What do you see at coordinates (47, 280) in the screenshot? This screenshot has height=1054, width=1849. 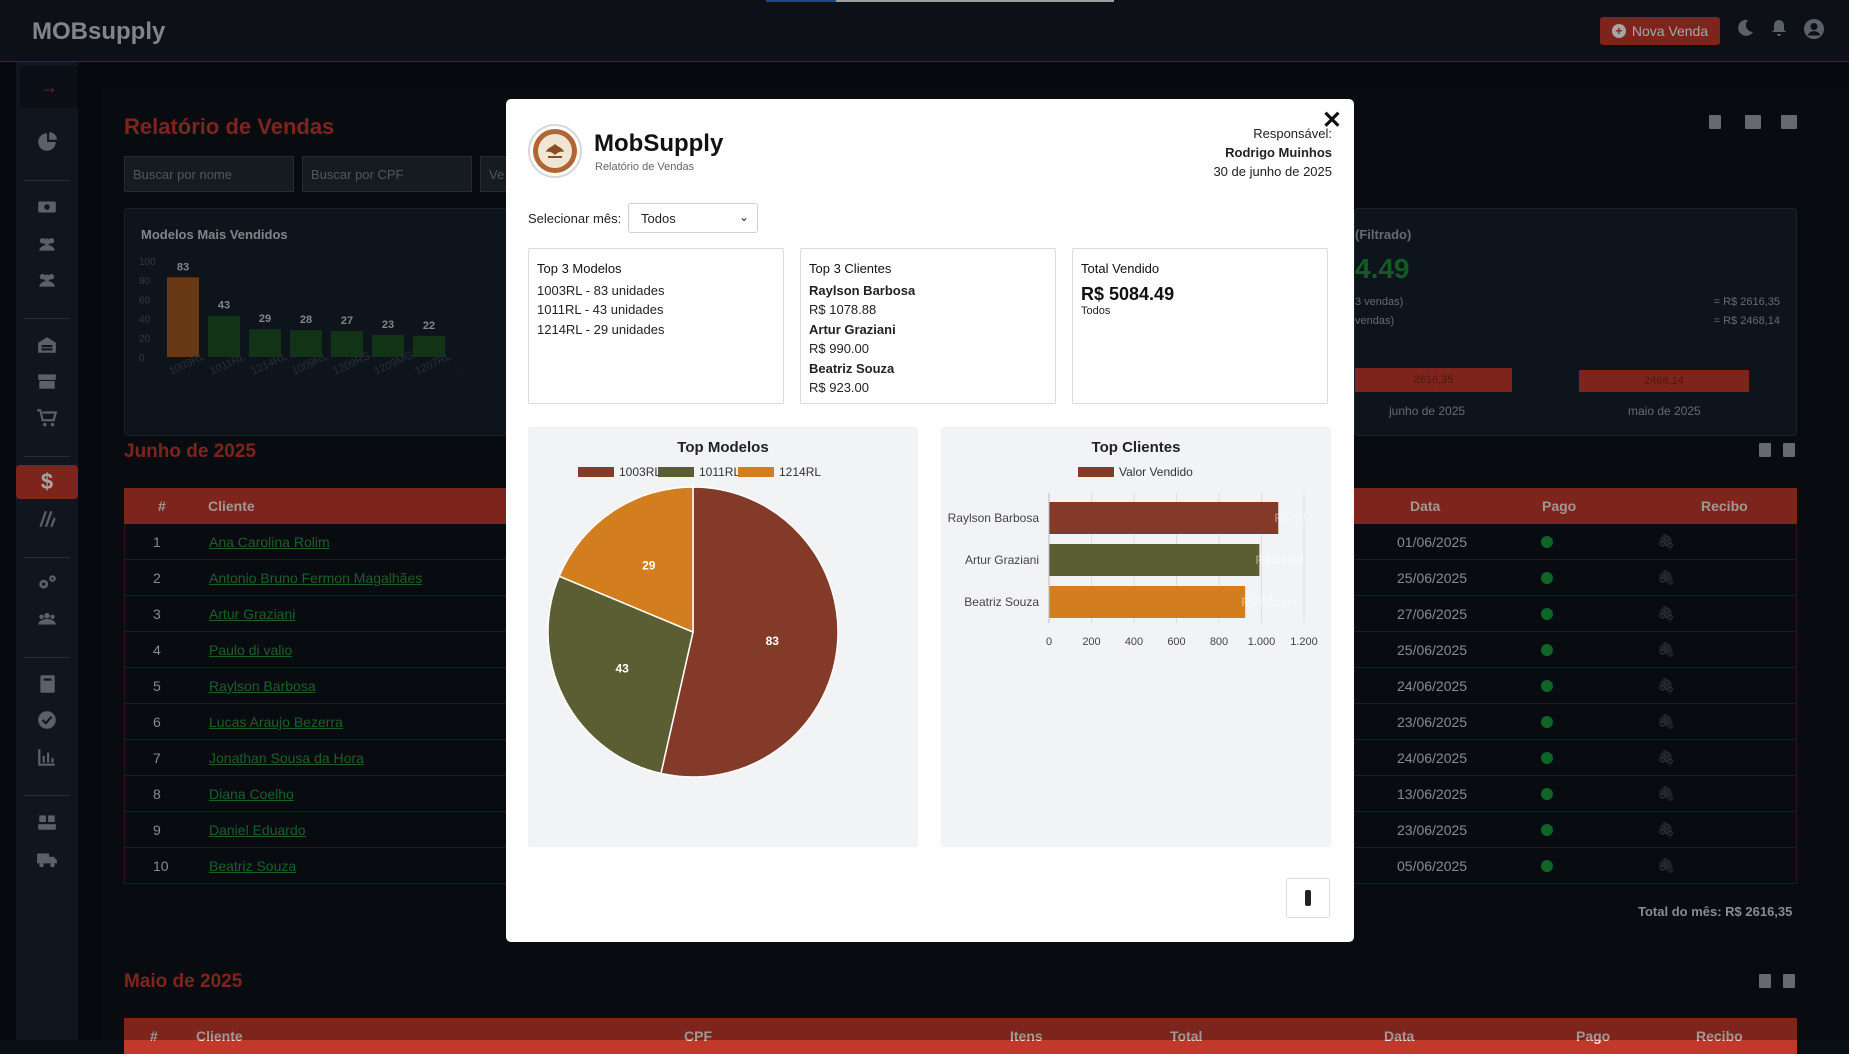 I see `sidebar-users-icon` at bounding box center [47, 280].